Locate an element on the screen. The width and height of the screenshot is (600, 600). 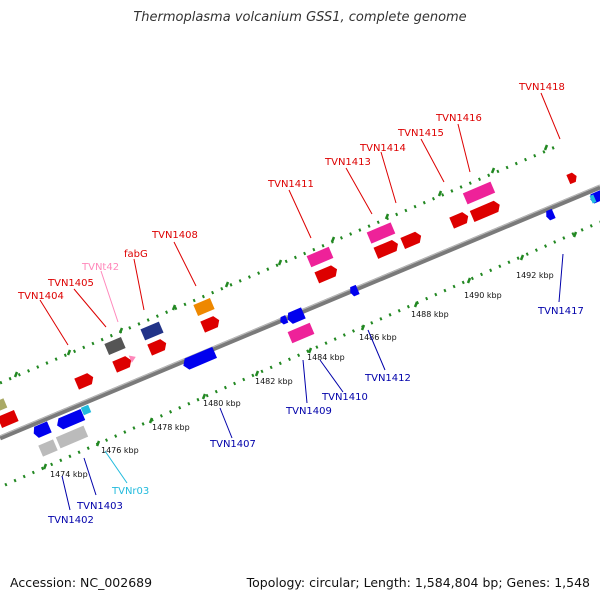
gene-label-tvn1404: TVN1404 is located at coordinates (40, 296).